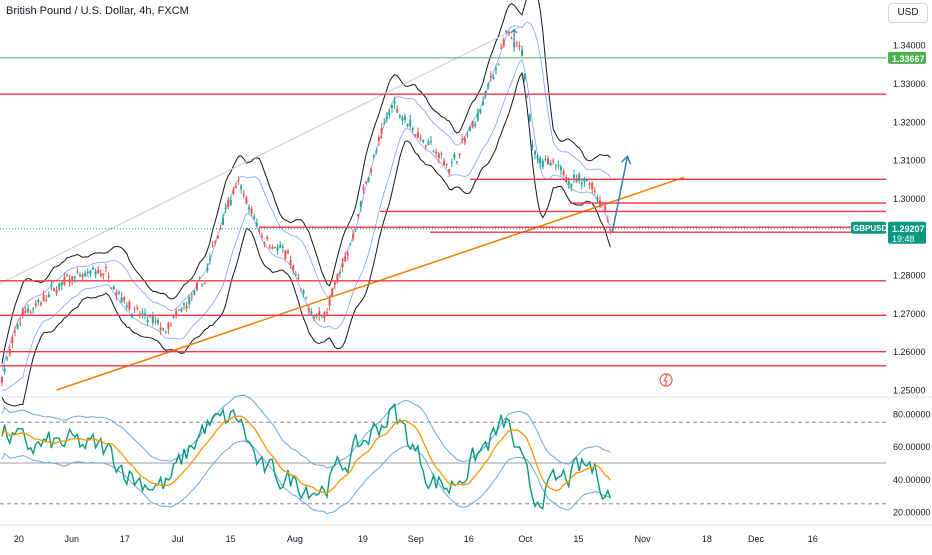  I want to click on alert-icon, so click(666, 380).